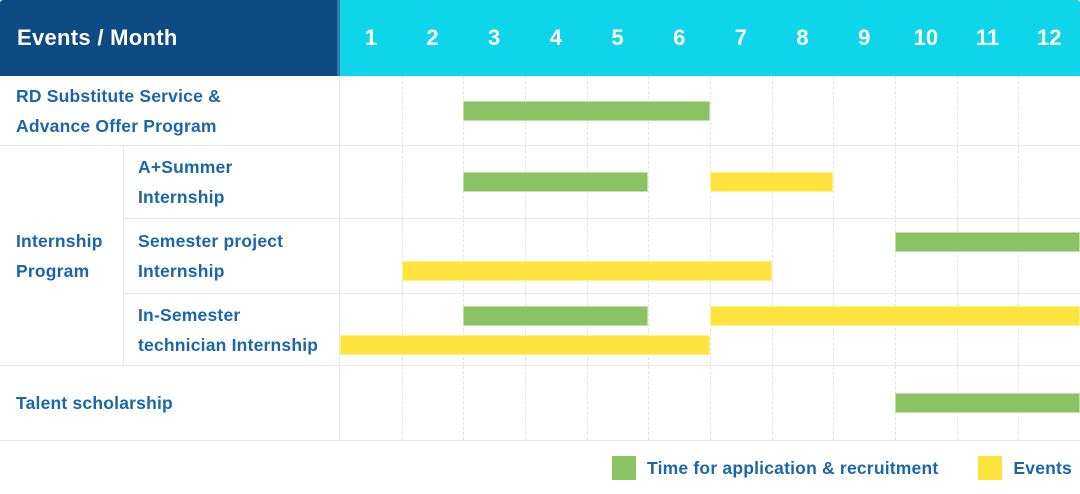 Image resolution: width=1080 pixels, height=494 pixels. What do you see at coordinates (990, 468) in the screenshot?
I see `legend-swatch-yellow` at bounding box center [990, 468].